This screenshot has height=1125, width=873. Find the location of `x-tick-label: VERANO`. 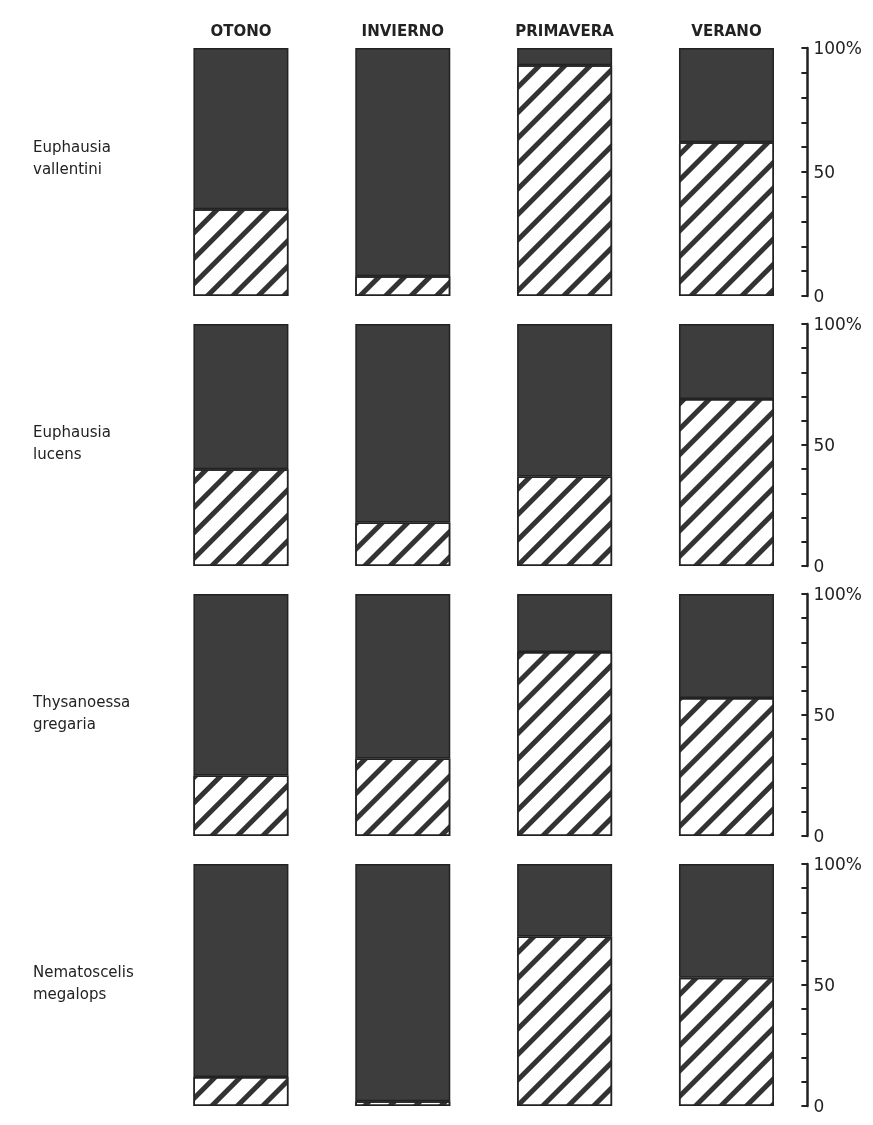

x-tick-label: VERANO is located at coordinates (726, 30).